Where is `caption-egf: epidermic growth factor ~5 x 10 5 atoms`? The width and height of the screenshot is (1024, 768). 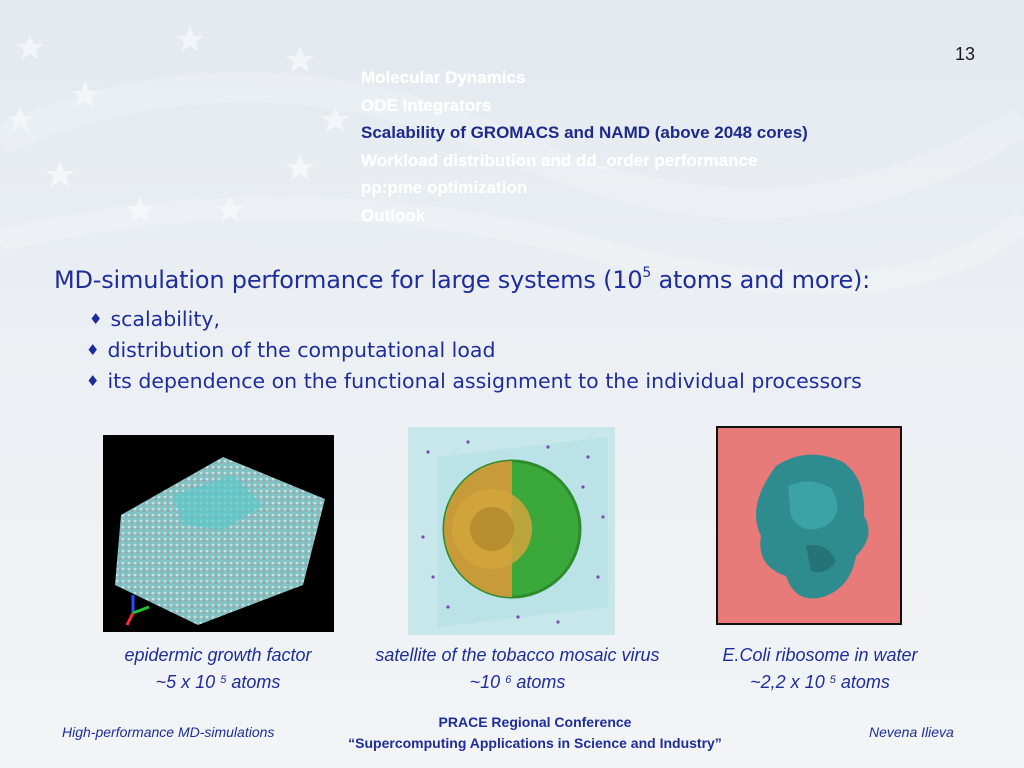 caption-egf: epidermic growth factor ~5 x 10 5 atoms is located at coordinates (218, 669).